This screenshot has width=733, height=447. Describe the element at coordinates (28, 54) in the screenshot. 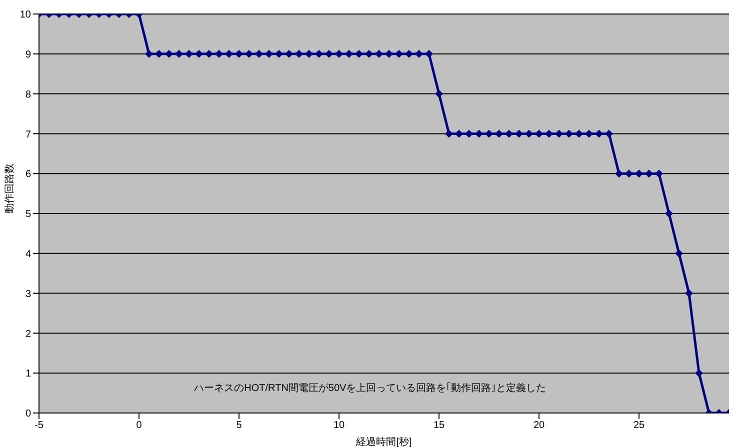

I see `y-tick-label: 9` at that location.